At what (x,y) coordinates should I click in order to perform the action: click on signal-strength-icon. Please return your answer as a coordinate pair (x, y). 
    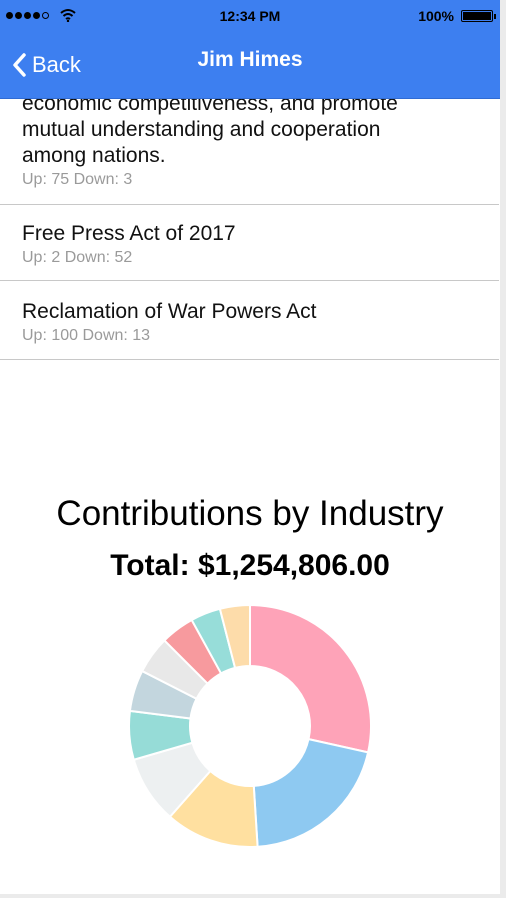
    Looking at the image, I should click on (27, 15).